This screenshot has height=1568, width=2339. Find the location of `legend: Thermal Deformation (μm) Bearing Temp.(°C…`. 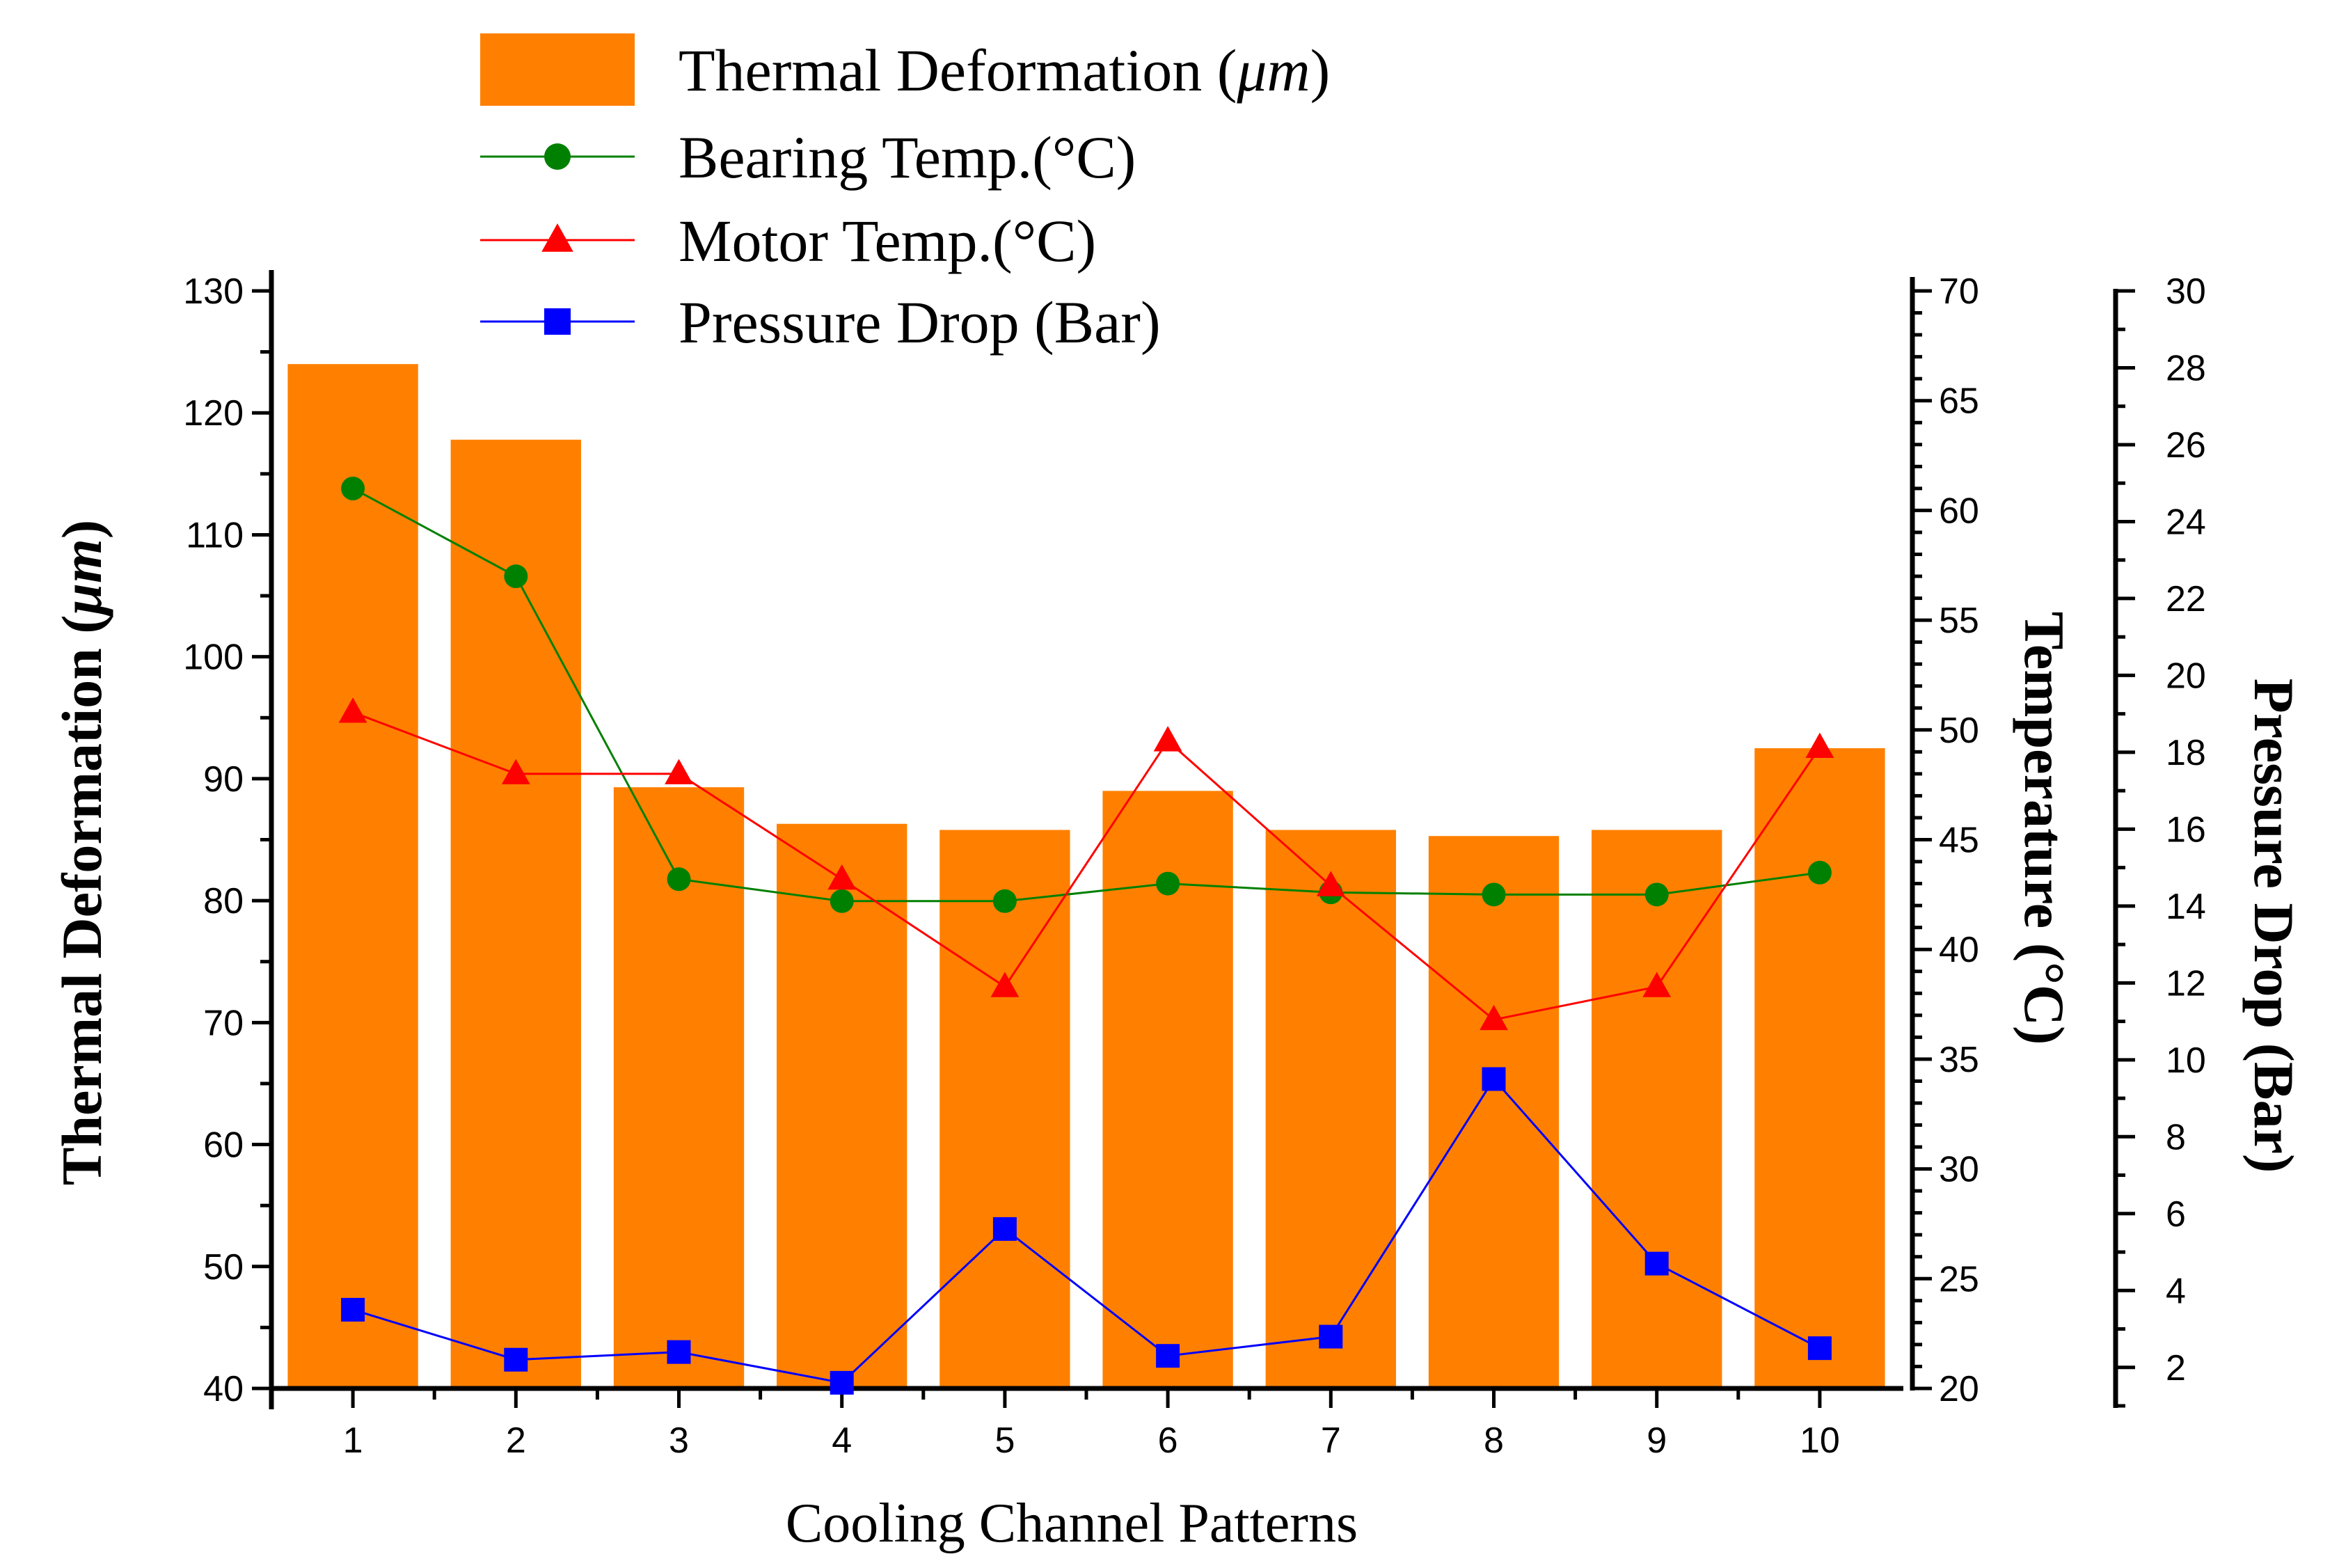

legend: Thermal Deformation (μm) Bearing Temp.(°C… is located at coordinates (905, 194).